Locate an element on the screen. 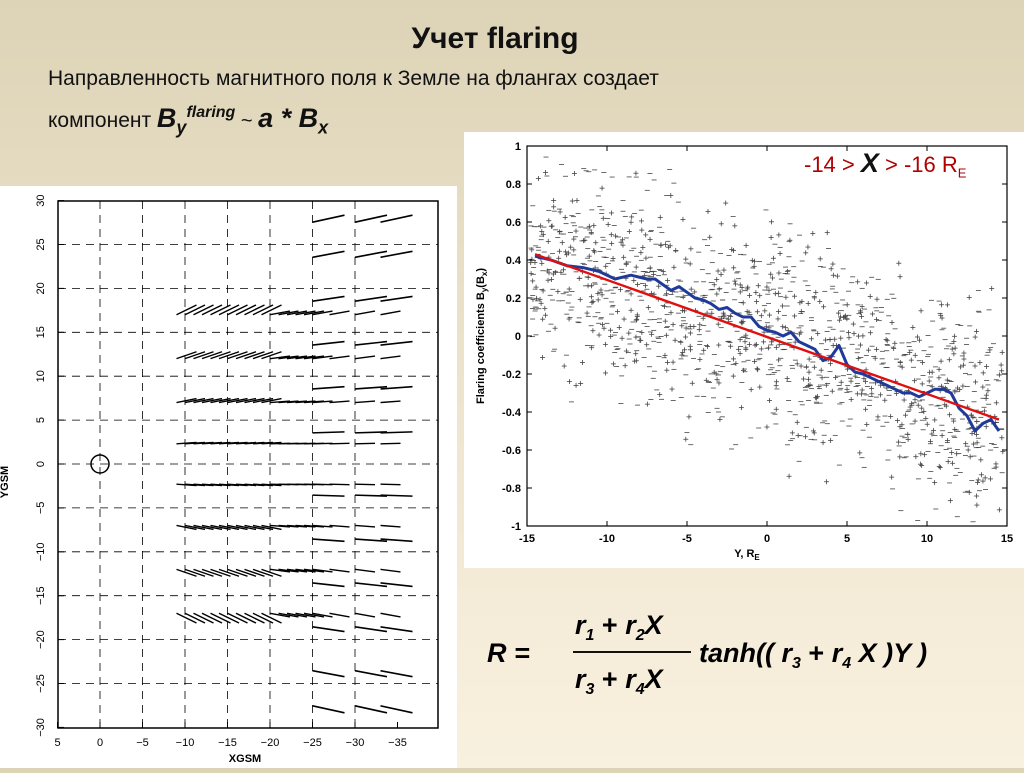 The image size is (1024, 773). left-ytick-label: 15 is located at coordinates (41, 332).